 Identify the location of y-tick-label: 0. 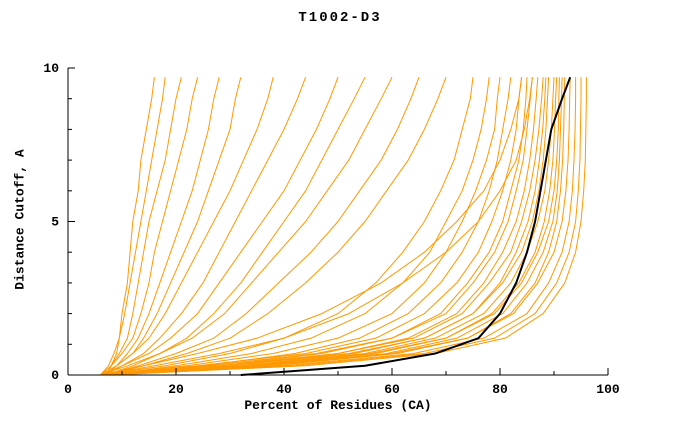
(55, 375).